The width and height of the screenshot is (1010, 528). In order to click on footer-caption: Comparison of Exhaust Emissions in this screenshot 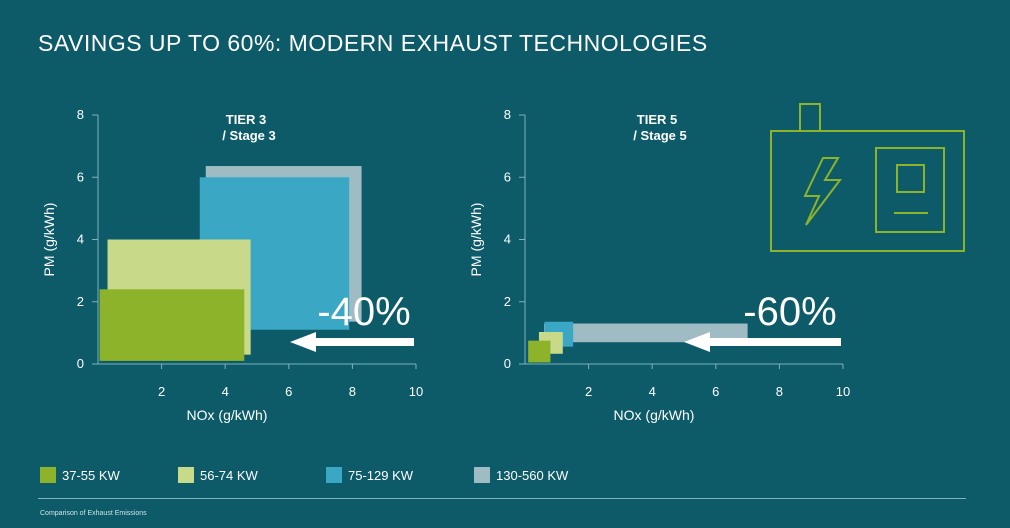, I will do `click(93, 513)`.